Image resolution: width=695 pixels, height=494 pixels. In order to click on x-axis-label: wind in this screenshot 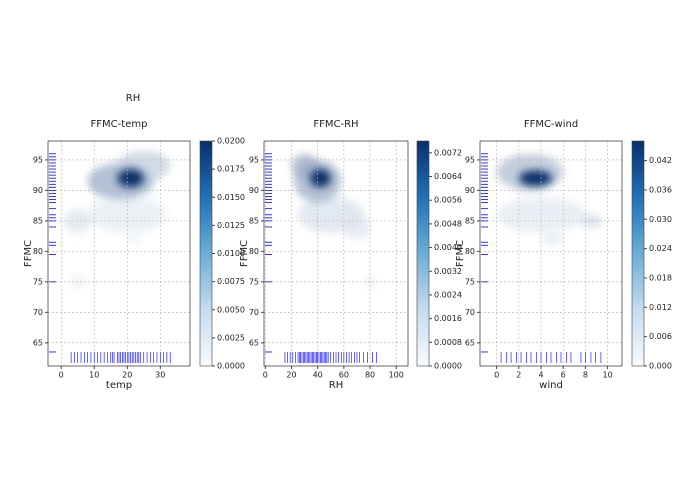, I will do `click(551, 385)`.